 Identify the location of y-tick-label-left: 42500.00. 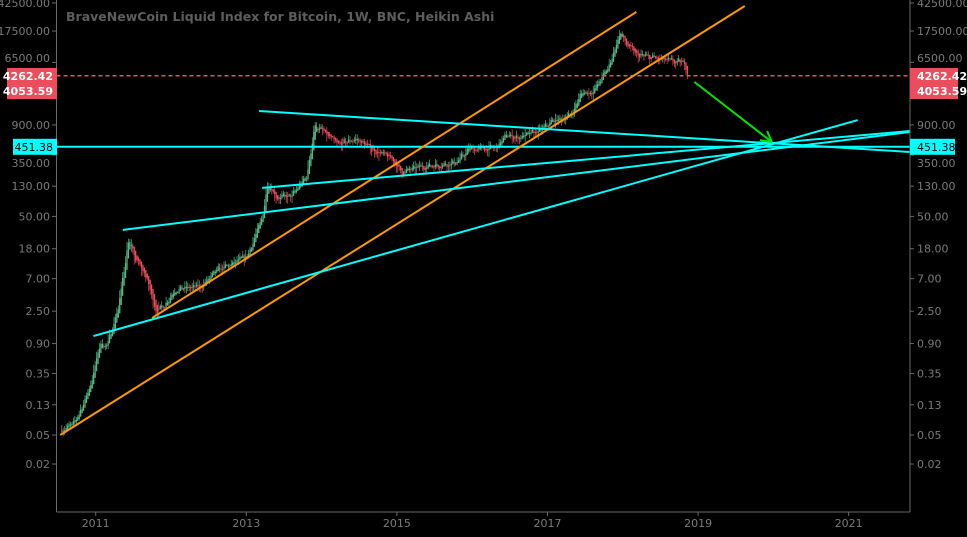
(25, 5).